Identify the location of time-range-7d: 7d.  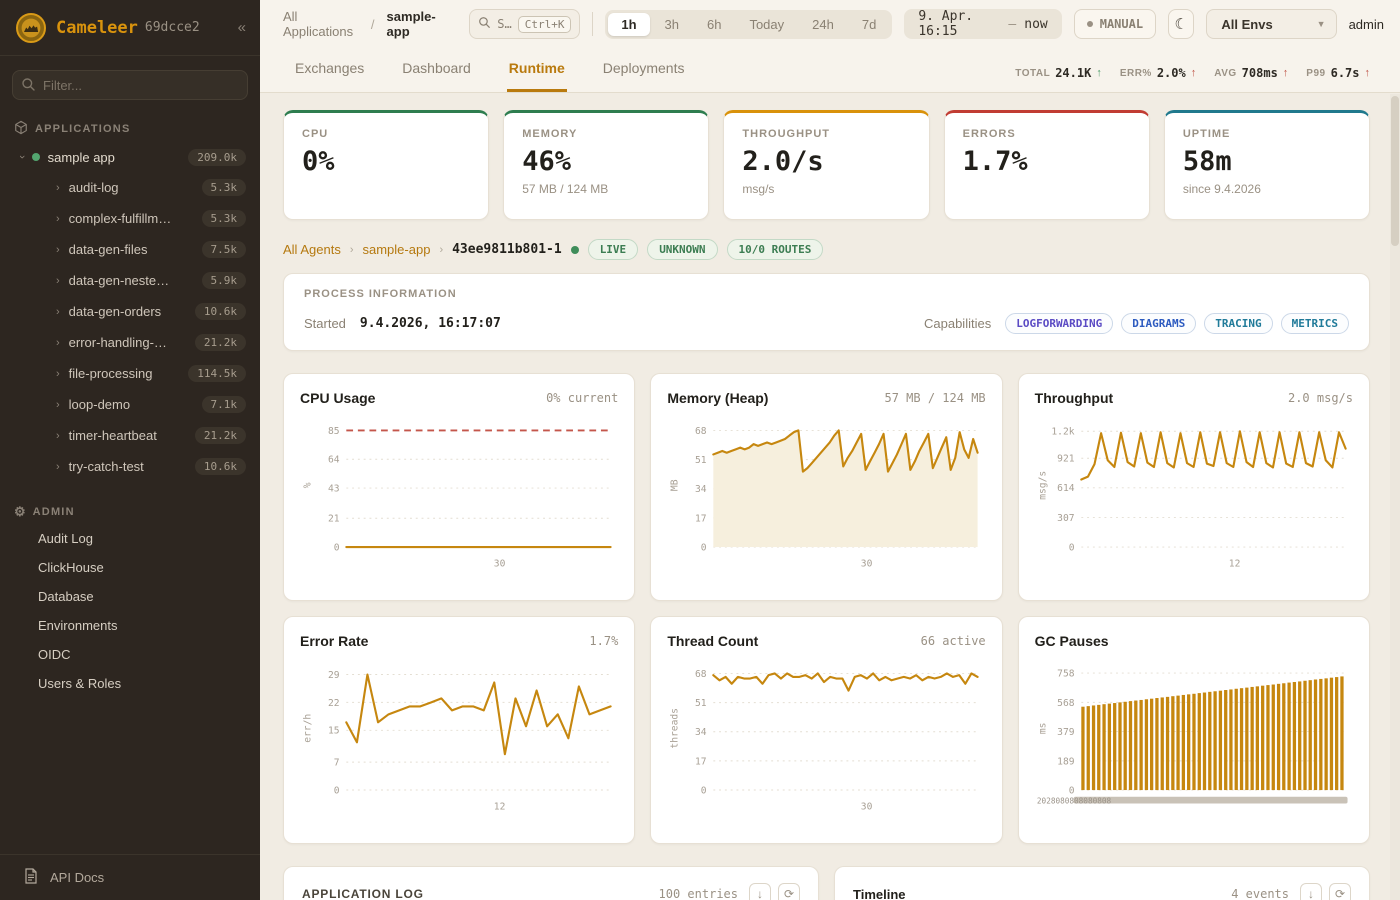
(869, 24).